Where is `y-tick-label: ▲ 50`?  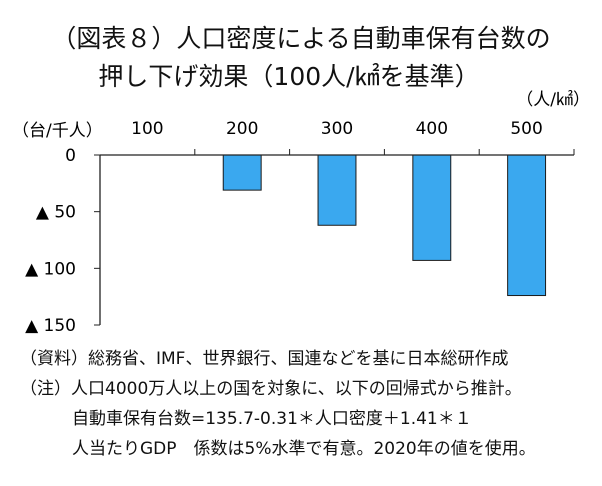
y-tick-label: ▲ 50 is located at coordinates (56, 213).